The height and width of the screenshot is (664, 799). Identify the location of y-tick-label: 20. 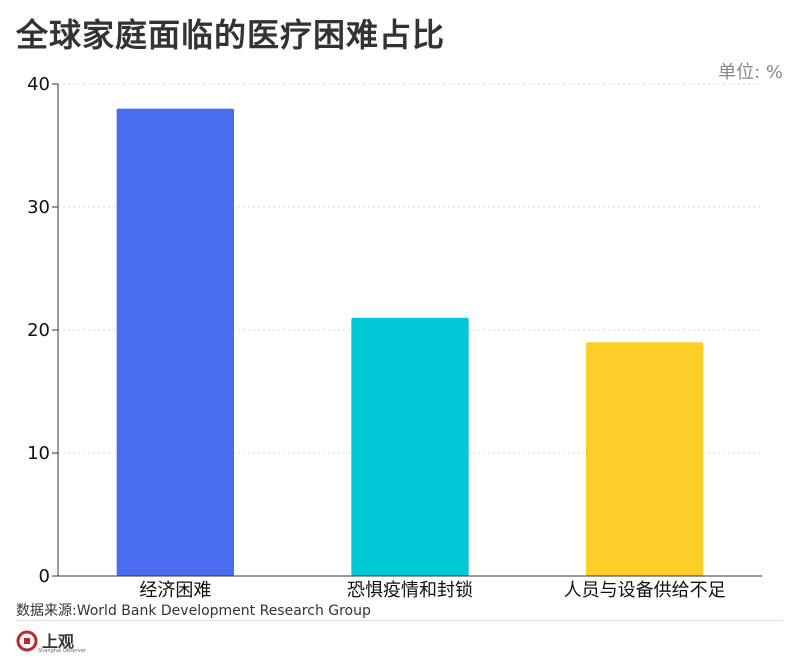
(38, 330).